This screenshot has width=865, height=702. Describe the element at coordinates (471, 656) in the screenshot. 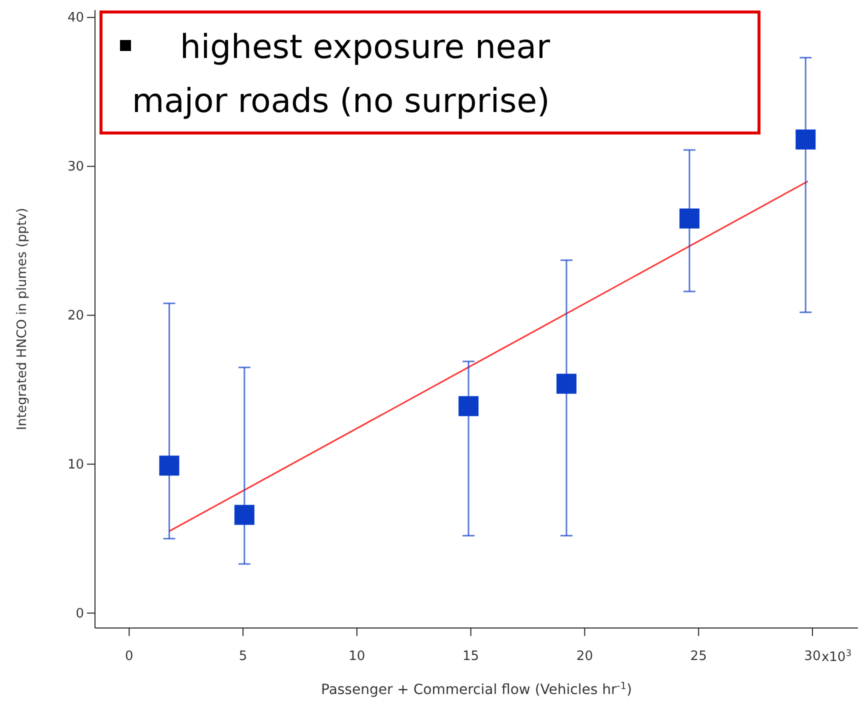

I see `x-tick-label: 15` at that location.